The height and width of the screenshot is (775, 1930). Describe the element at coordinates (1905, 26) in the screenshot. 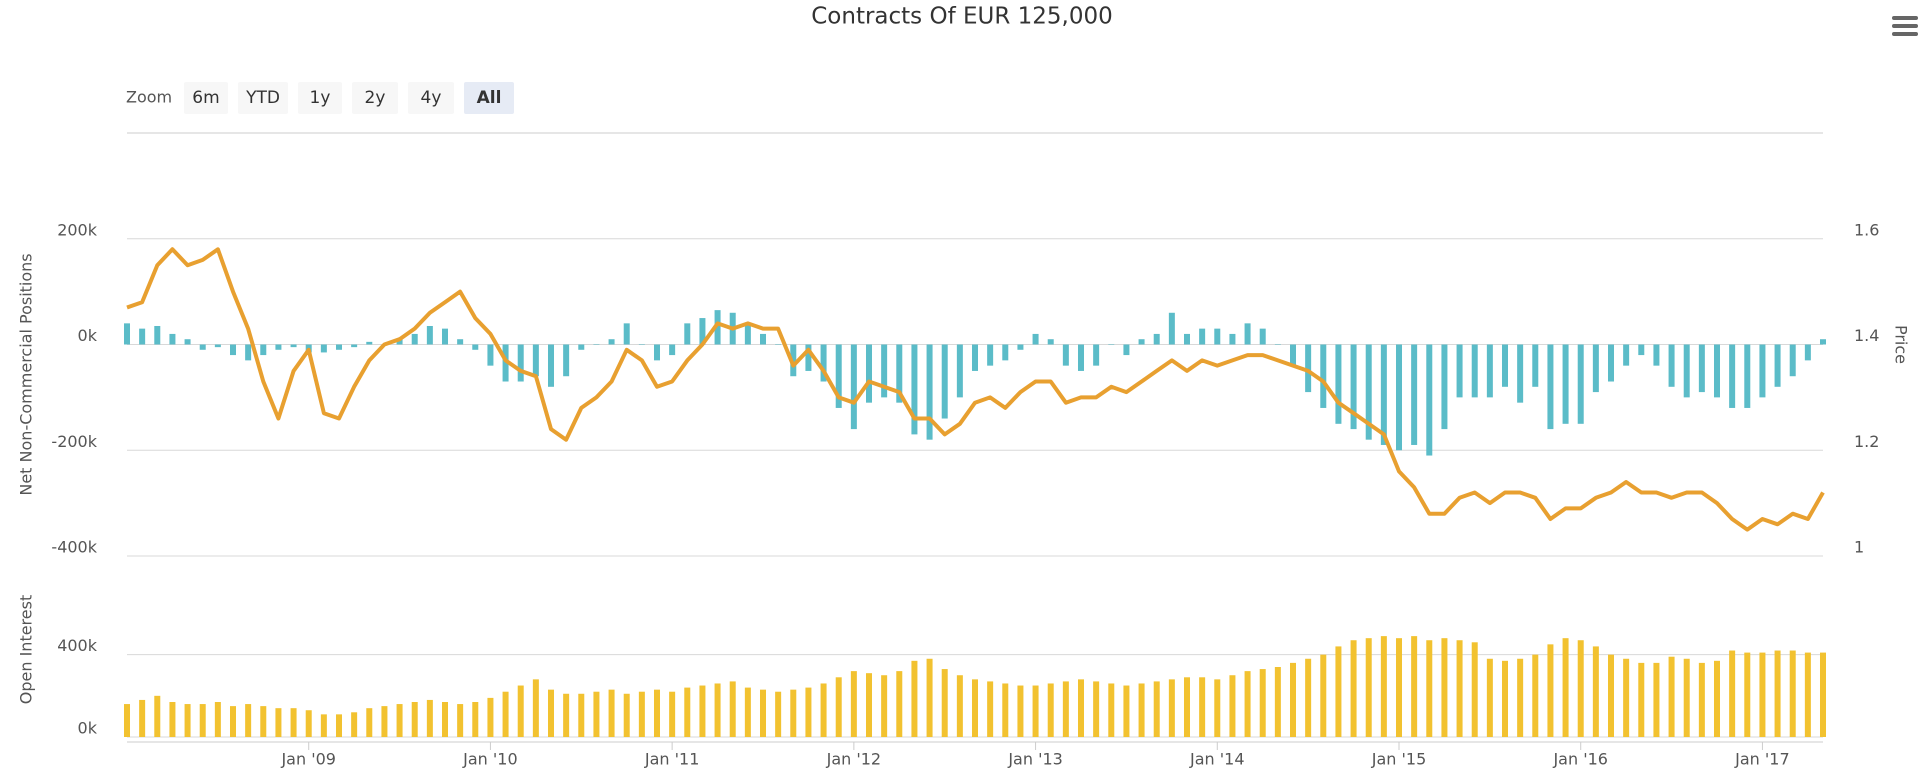

I see `menu-icon` at that location.